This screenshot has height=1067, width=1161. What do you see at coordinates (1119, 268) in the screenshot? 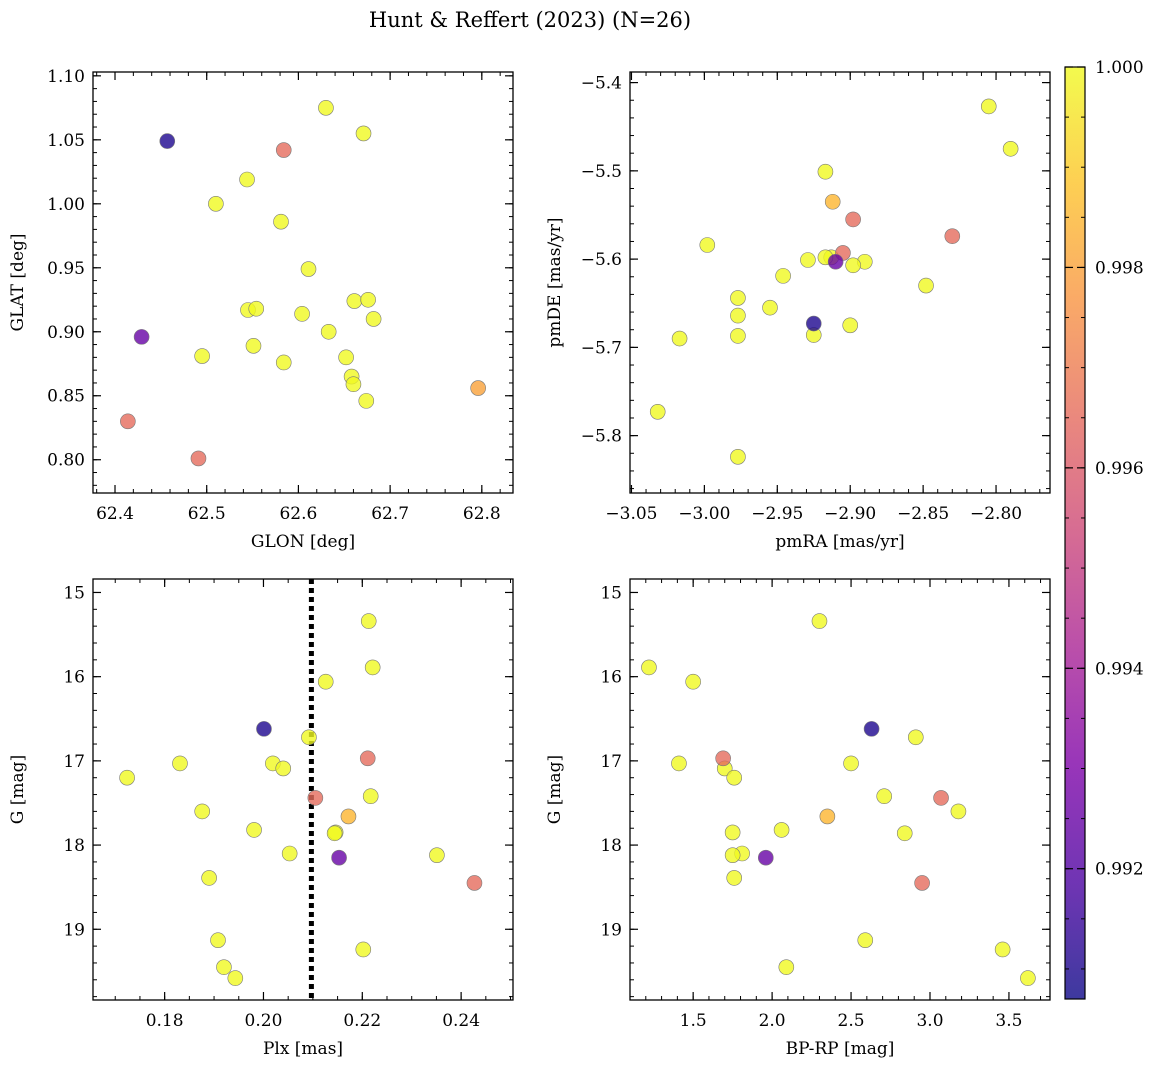
I see `colorbar-tick-label: 0.998` at bounding box center [1119, 268].